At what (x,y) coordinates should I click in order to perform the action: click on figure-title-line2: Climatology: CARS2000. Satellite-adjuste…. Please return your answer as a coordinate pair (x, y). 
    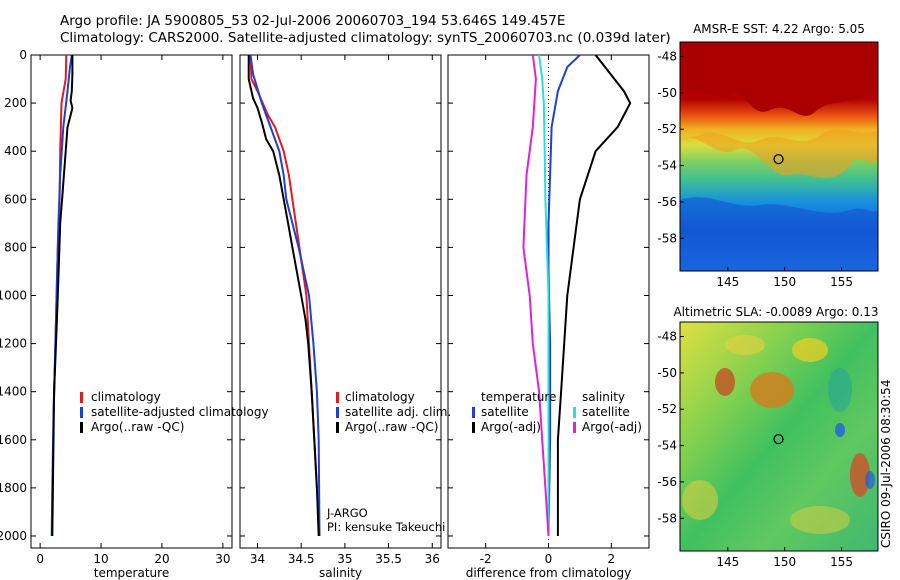
    Looking at the image, I should click on (365, 38).